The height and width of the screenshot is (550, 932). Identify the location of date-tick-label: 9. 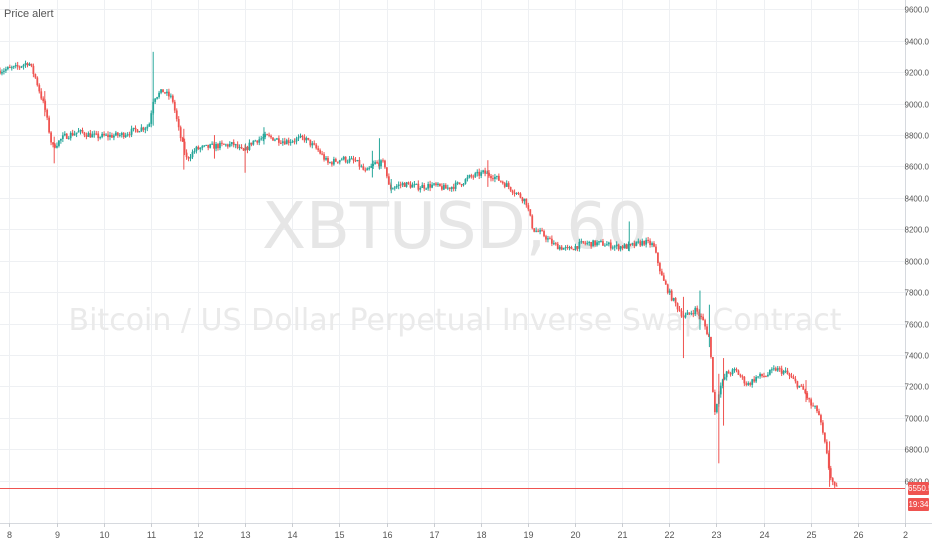
(57, 535).